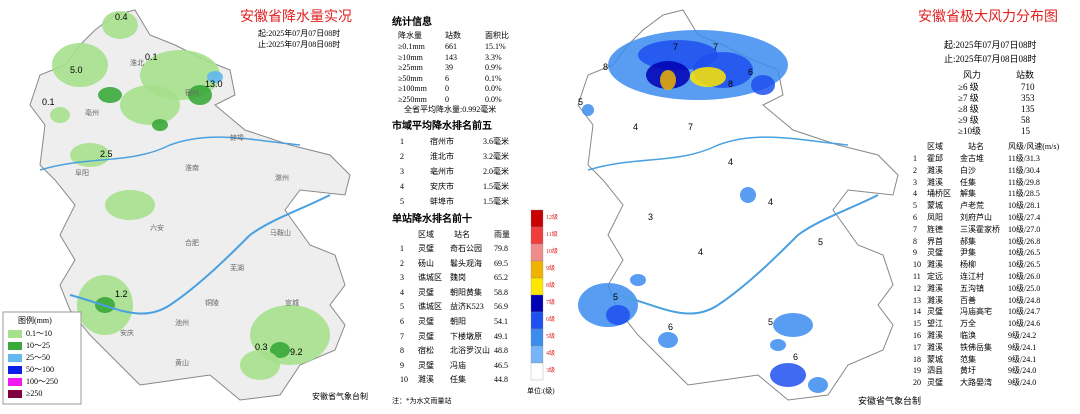 This screenshot has width=1080, height=414. What do you see at coordinates (917, 347) in the screenshot?
I see `table-cell: 17` at bounding box center [917, 347].